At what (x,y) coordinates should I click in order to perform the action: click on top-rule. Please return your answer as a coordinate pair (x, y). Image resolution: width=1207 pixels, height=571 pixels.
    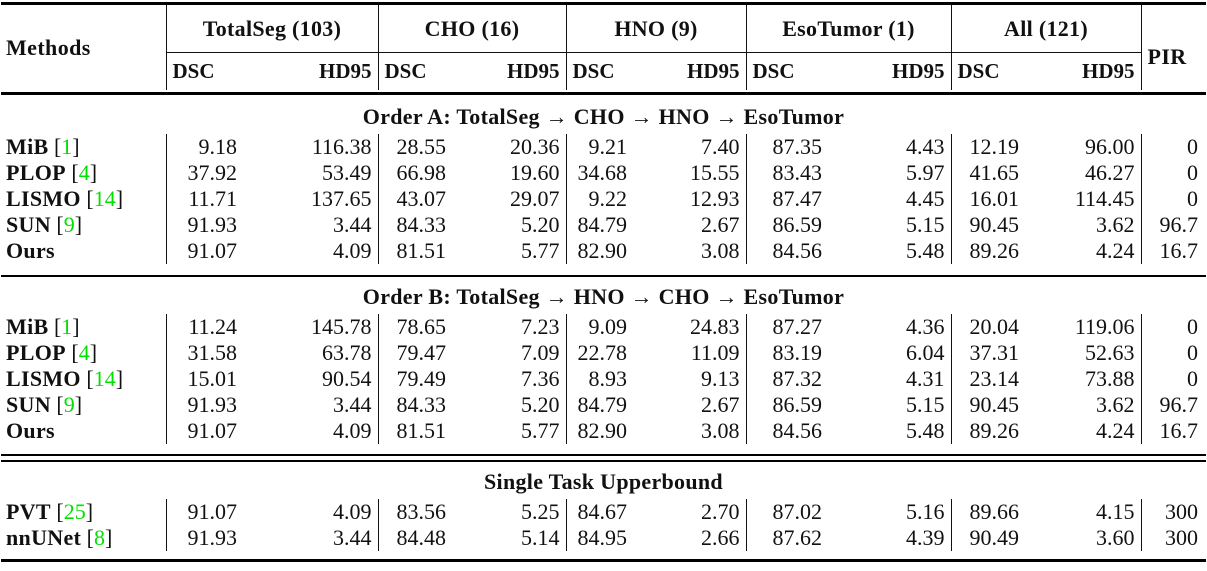
    Looking at the image, I should click on (603, 3).